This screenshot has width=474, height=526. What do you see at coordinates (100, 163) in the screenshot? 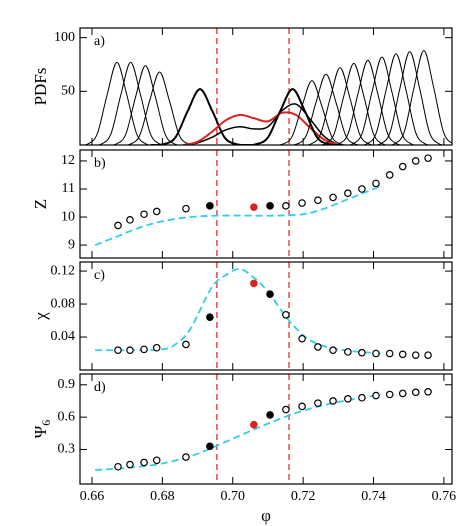
I see `panel-label: b)` at bounding box center [100, 163].